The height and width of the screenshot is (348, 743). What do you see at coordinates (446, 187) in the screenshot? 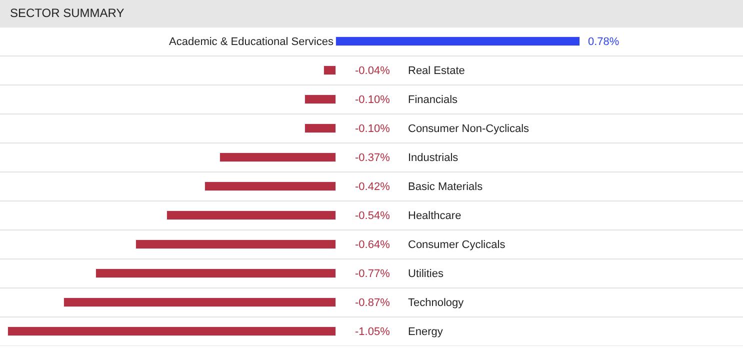
I see `y-tick-label: Basic Materials` at bounding box center [446, 187].